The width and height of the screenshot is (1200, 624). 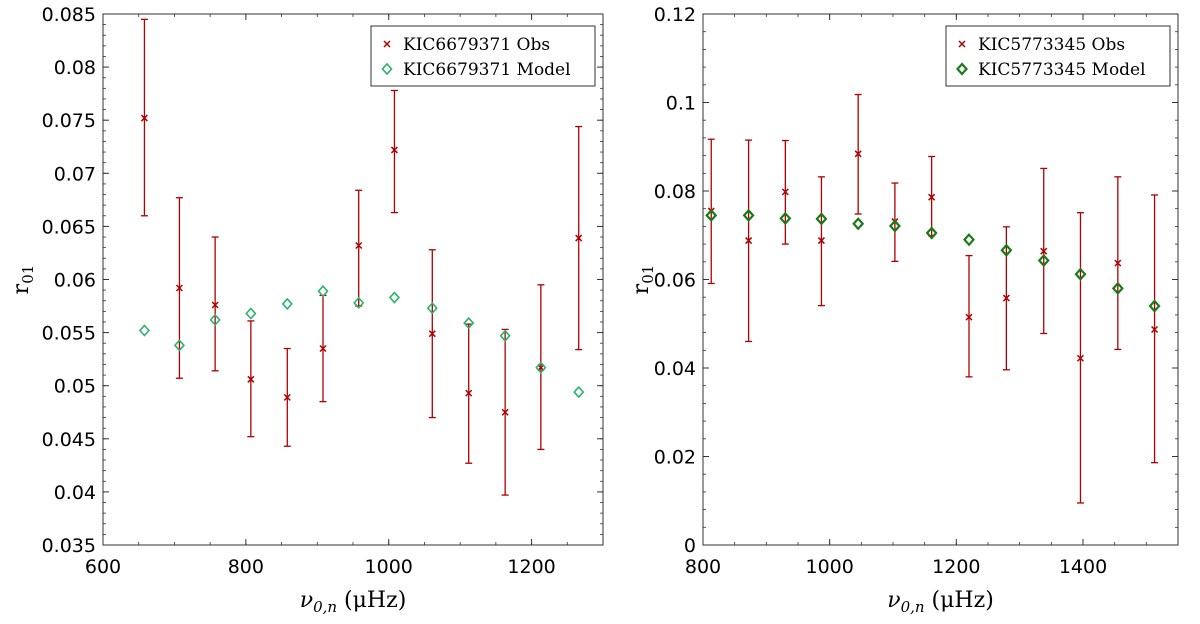 I want to click on x-tick-label: 1400, so click(x=1083, y=567).